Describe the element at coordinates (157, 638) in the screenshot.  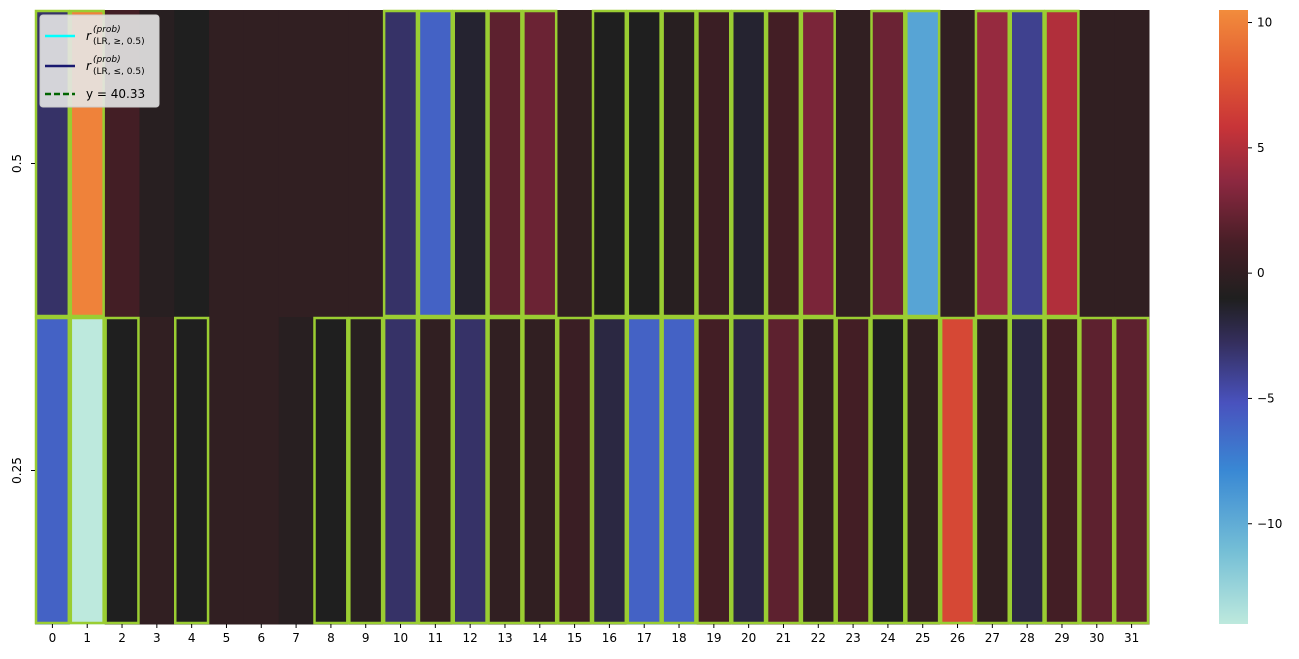
I see `x-tick-label: 3` at that location.